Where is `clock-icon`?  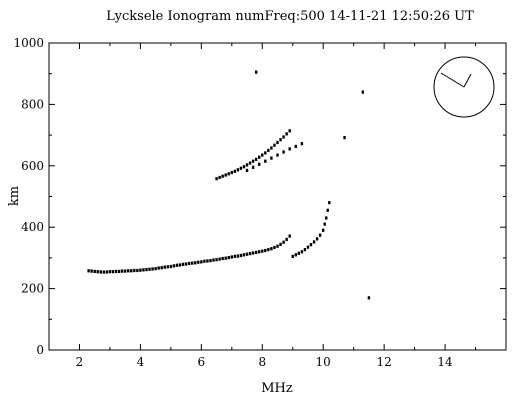 clock-icon is located at coordinates (464, 87).